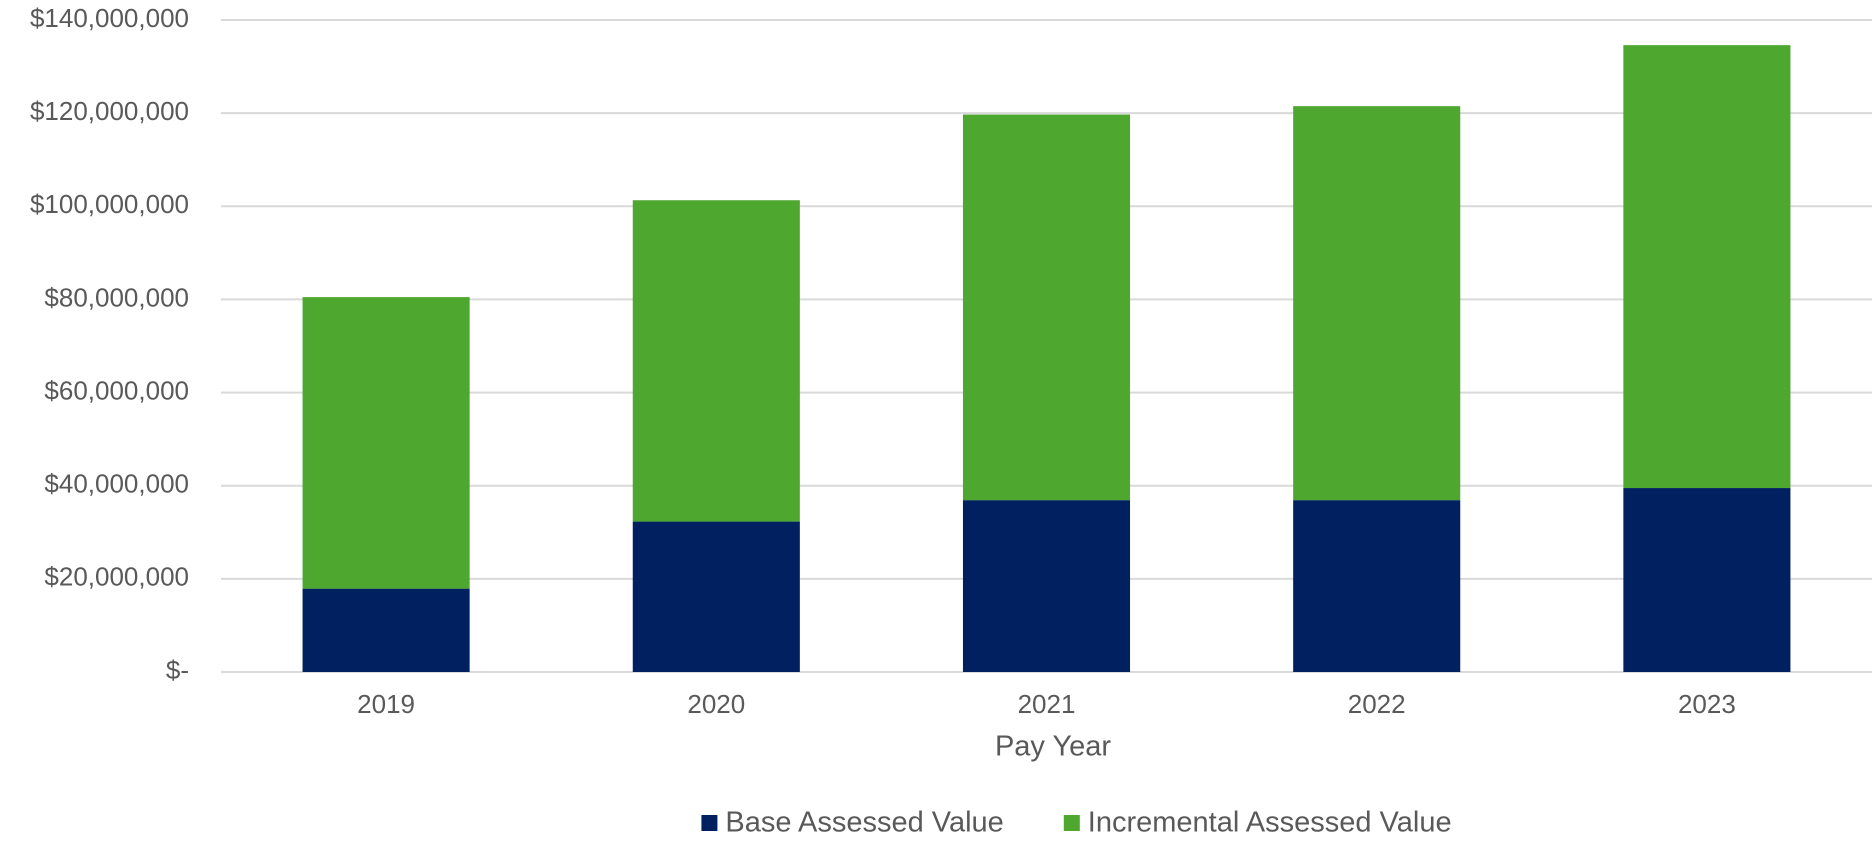 The height and width of the screenshot is (842, 1872). I want to click on y-tick-label: $20,000,000, so click(116, 577).